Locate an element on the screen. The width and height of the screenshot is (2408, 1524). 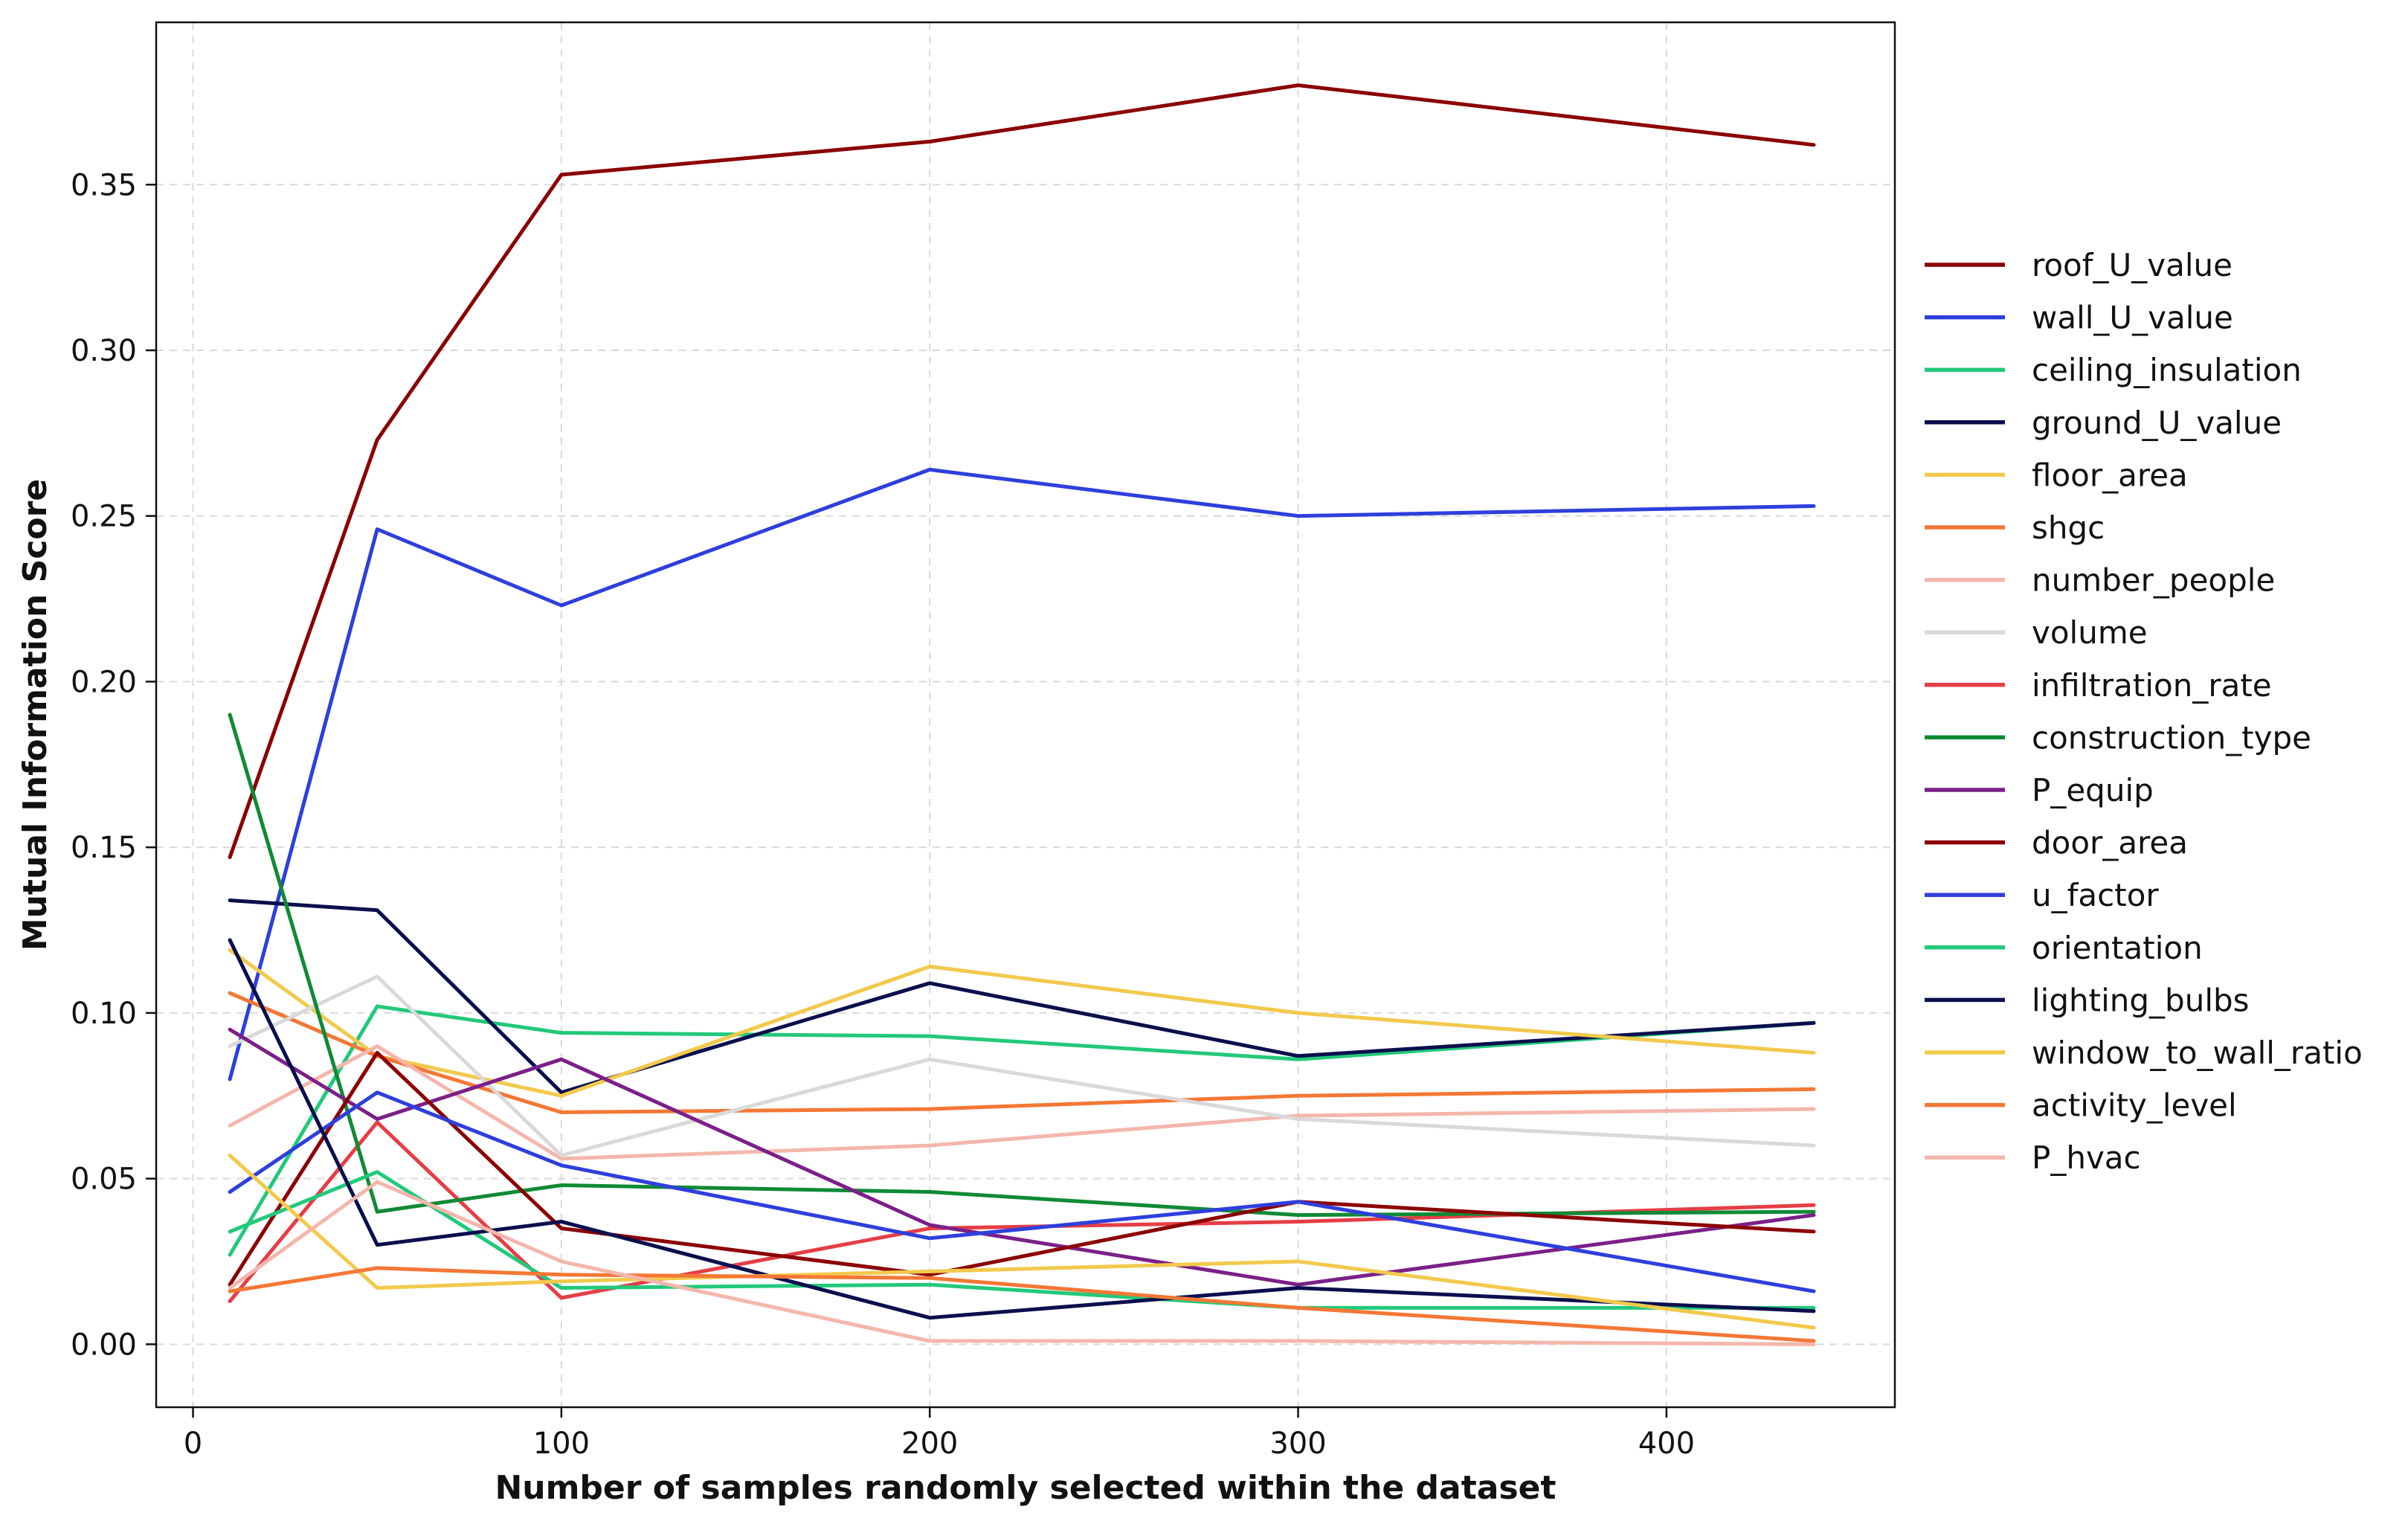
legend-label: number_people is located at coordinates (2153, 580).